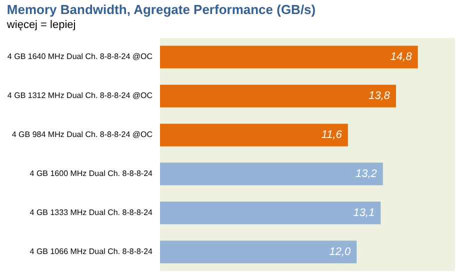 This screenshot has height=275, width=465. What do you see at coordinates (80, 57) in the screenshot?
I see `y-tick-label: 4 GB 1640 MHz Dual Ch. 8-8-8-24 @OC` at bounding box center [80, 57].